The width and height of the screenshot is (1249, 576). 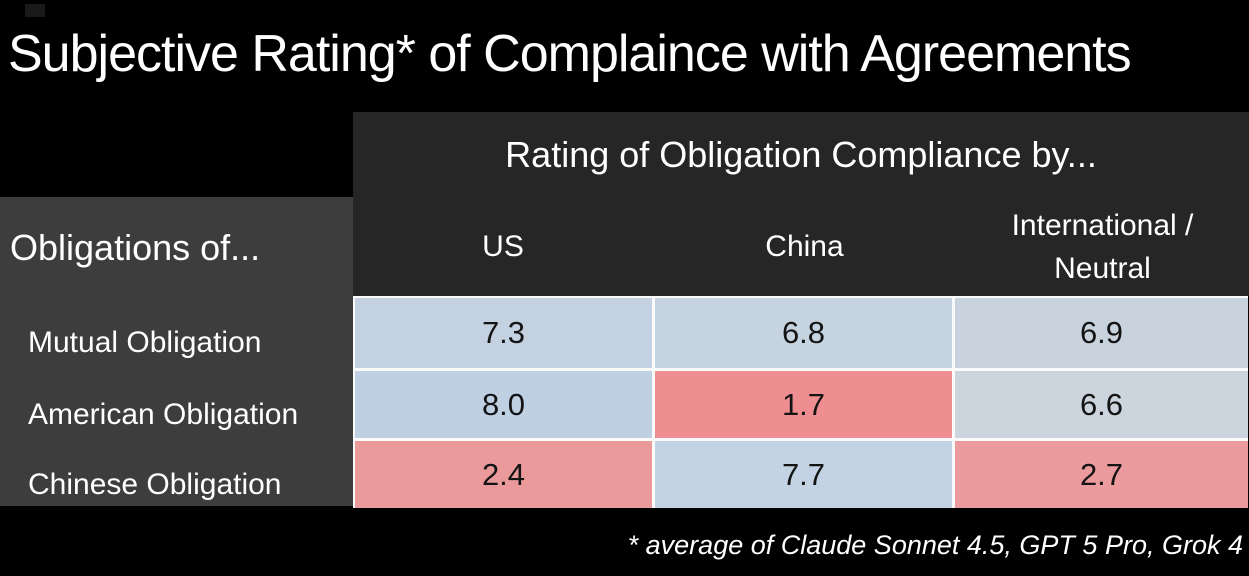 What do you see at coordinates (503, 246) in the screenshot?
I see `column-header-us: US` at bounding box center [503, 246].